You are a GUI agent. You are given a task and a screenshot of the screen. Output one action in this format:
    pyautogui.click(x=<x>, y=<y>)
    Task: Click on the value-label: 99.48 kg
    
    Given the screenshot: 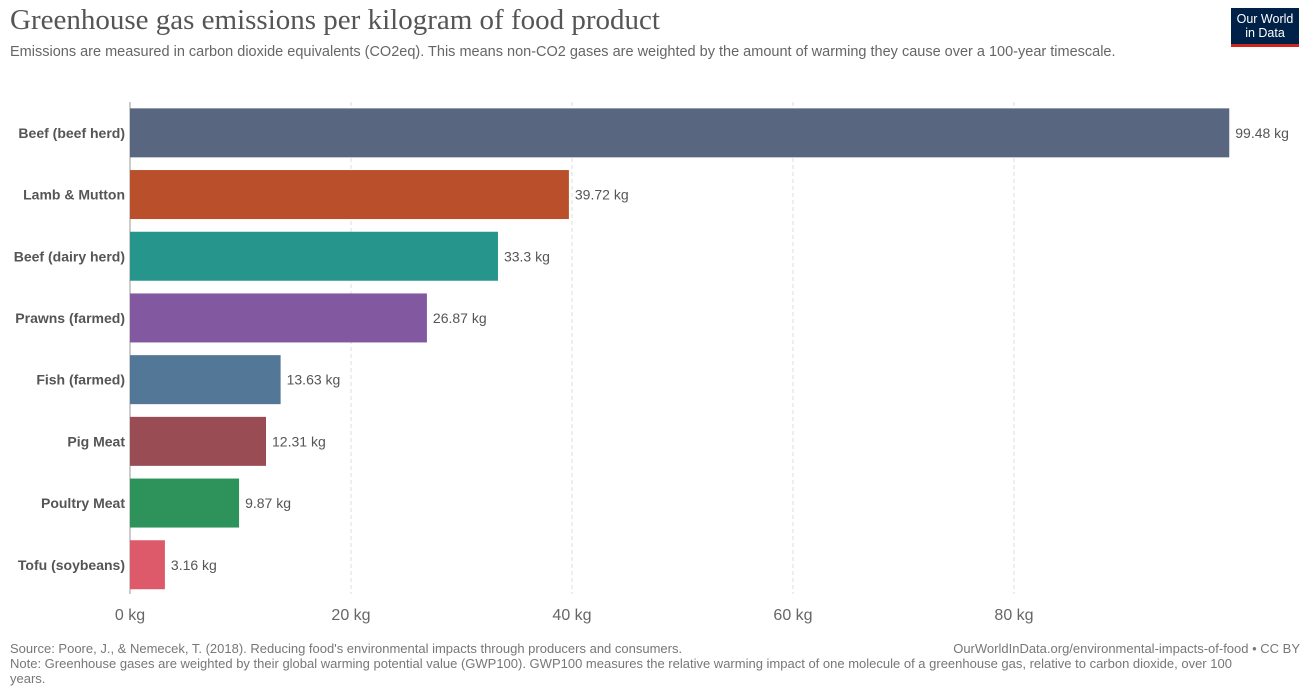 What is the action you would take?
    pyautogui.click(x=1262, y=133)
    